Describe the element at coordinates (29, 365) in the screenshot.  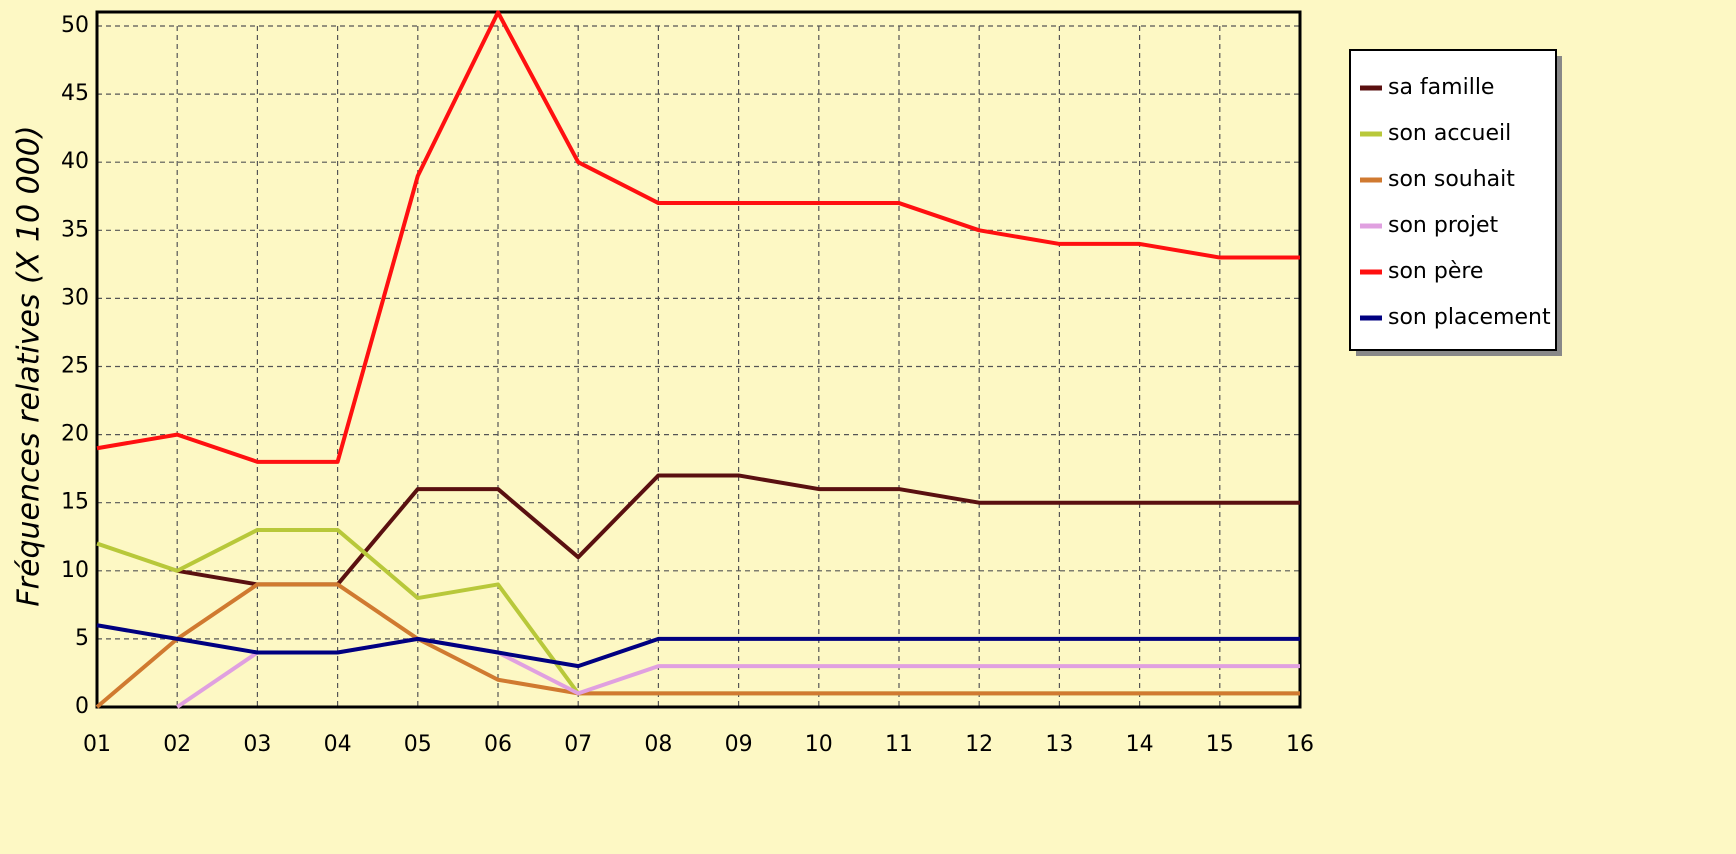
I see `y-axis-label: Fréquences relatives (X 10 000)` at that location.